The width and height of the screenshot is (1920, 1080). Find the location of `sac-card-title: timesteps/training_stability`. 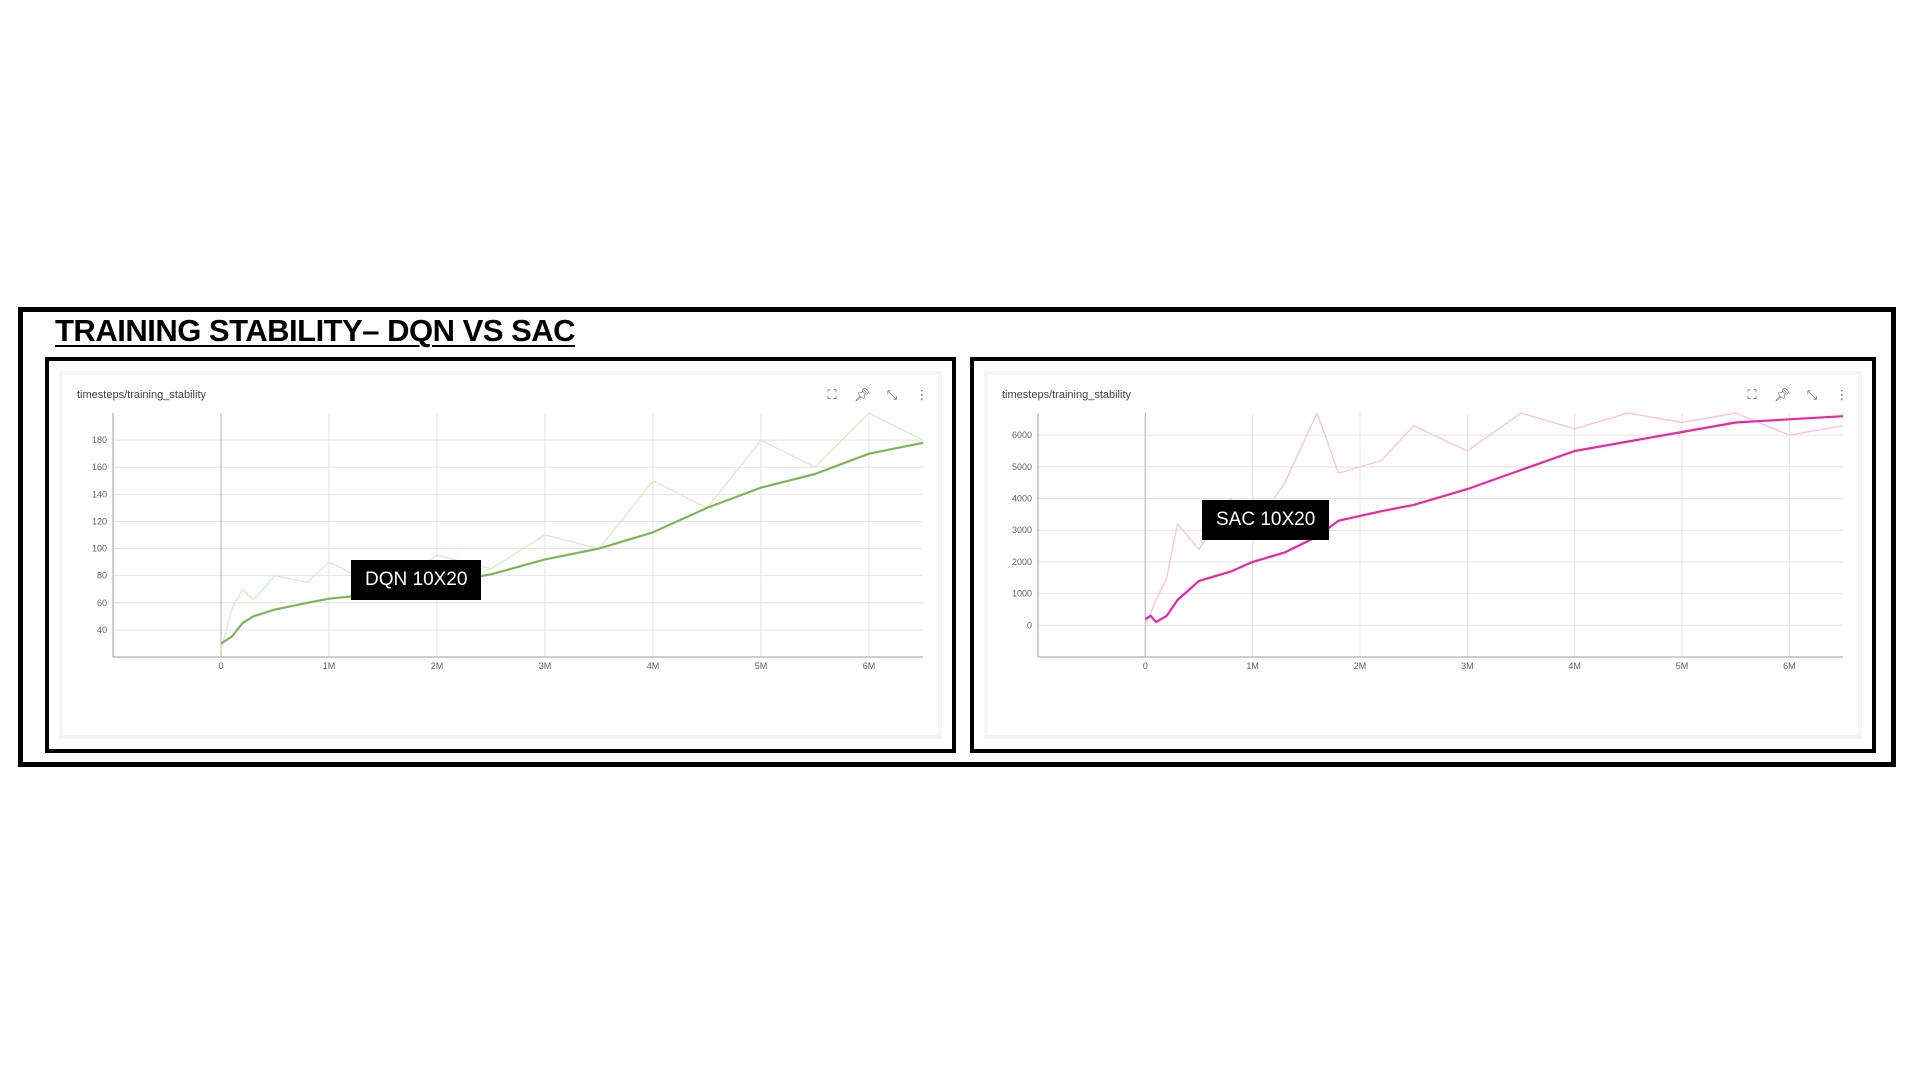

sac-card-title: timesteps/training_stability is located at coordinates (1067, 395).